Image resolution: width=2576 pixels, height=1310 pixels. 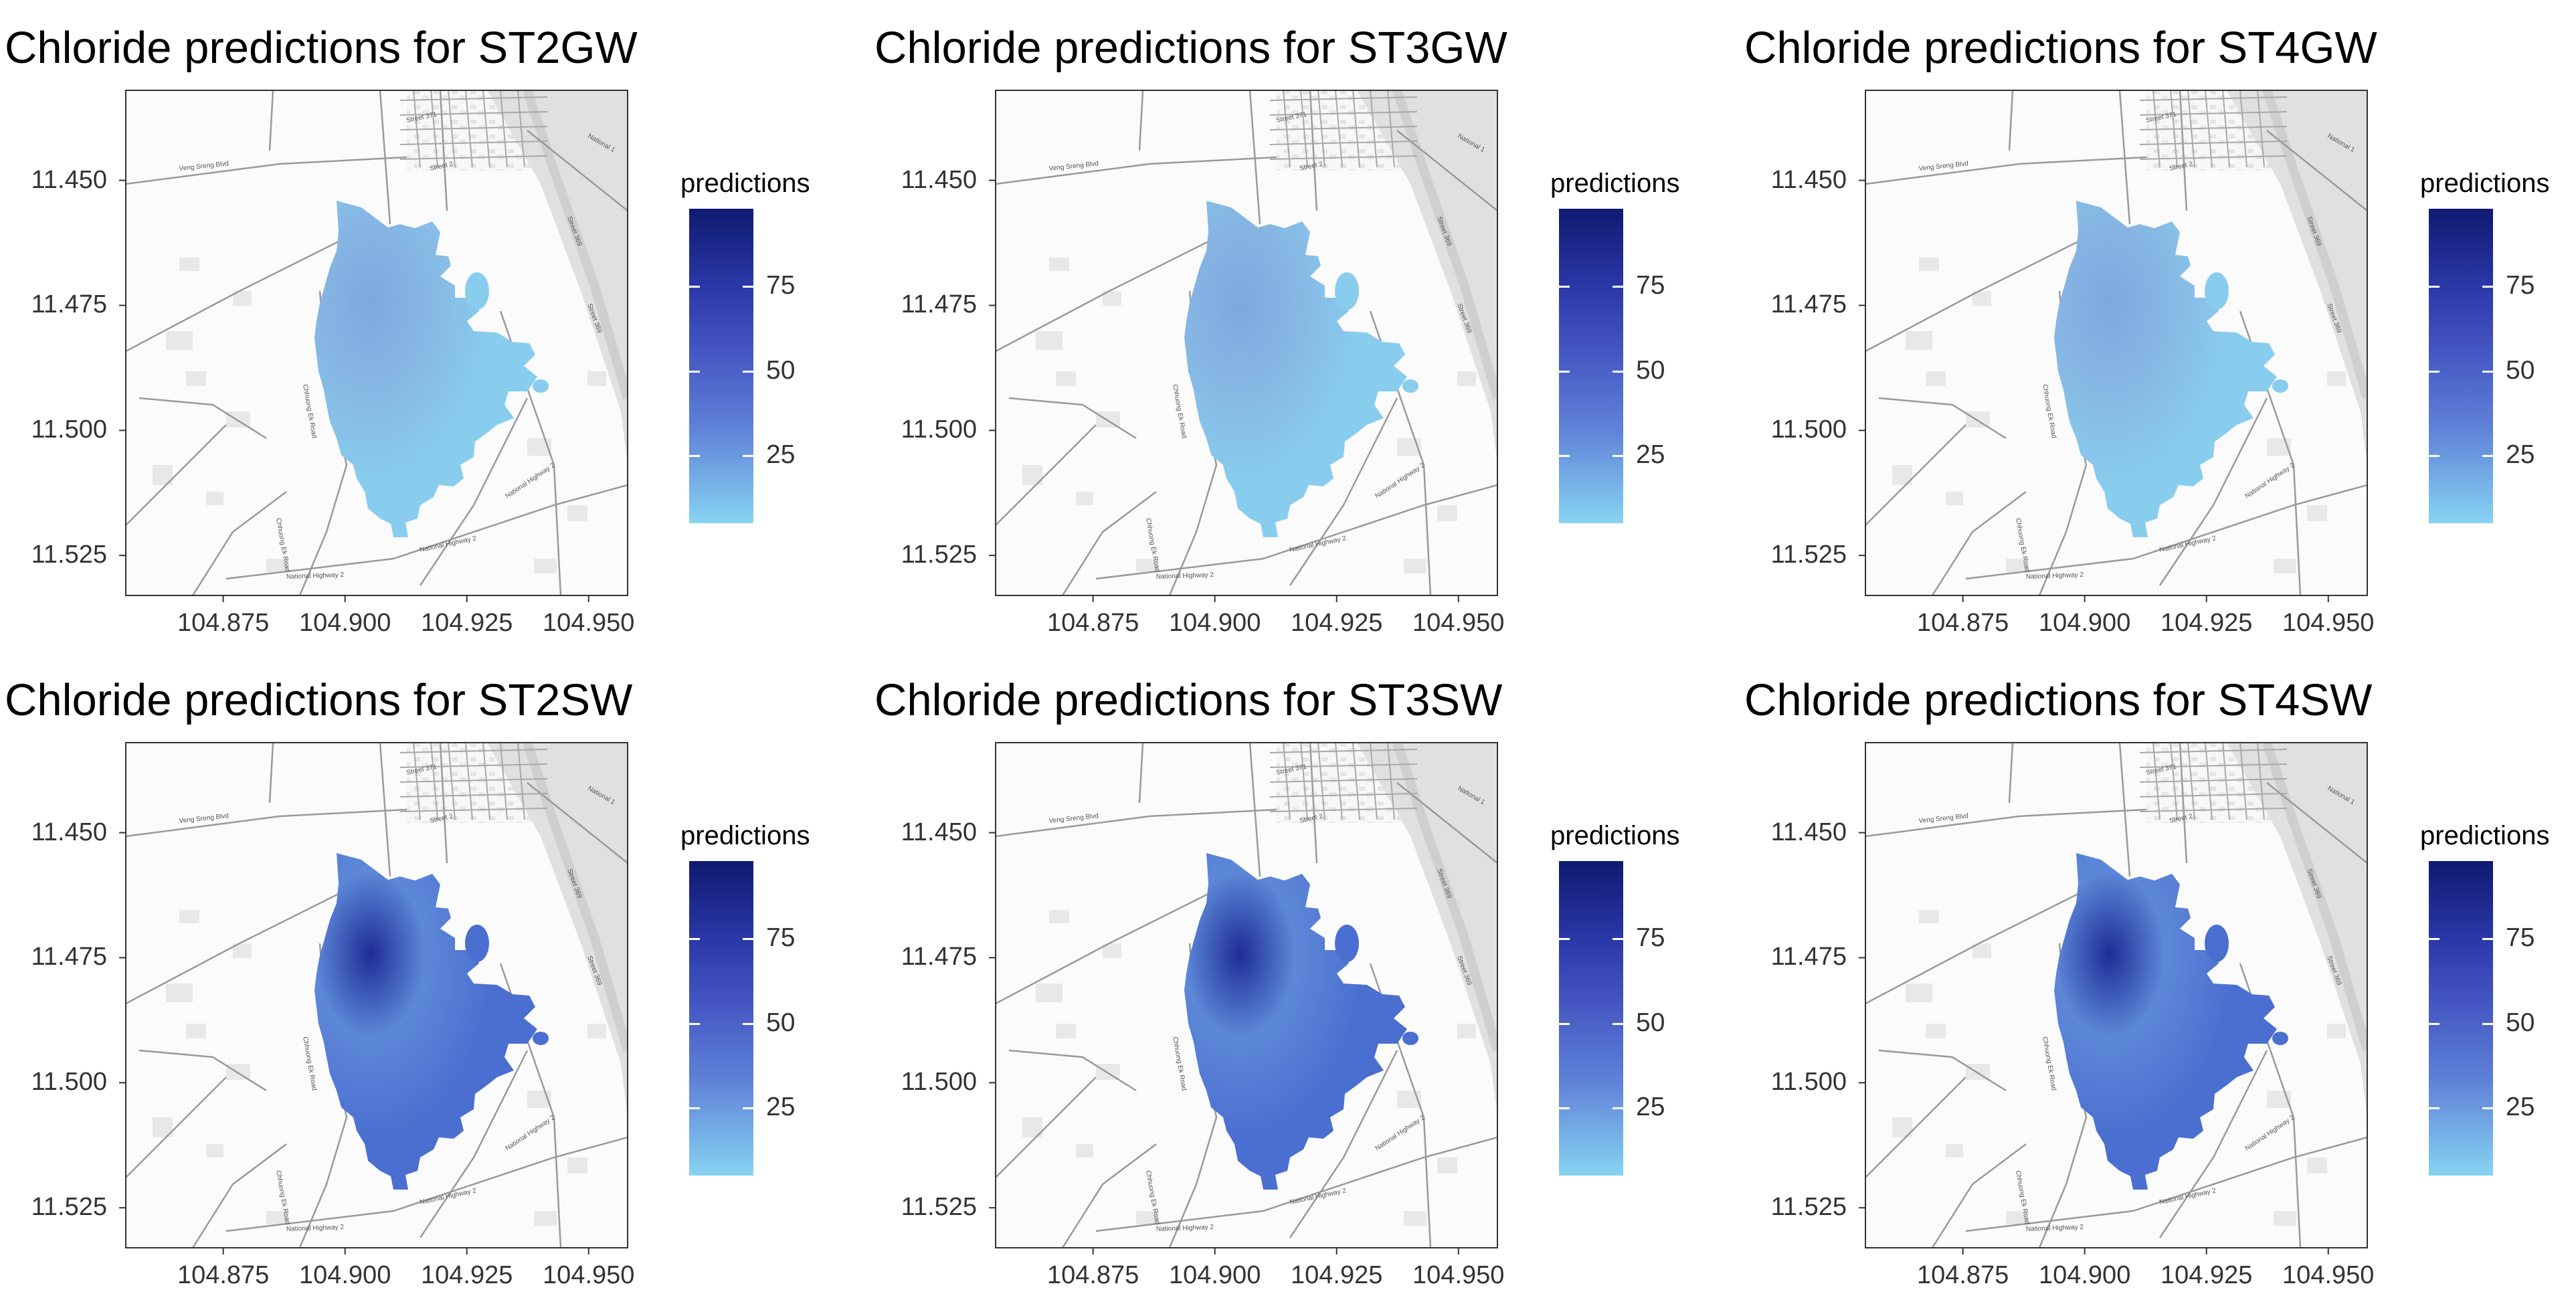 What do you see at coordinates (745, 184) in the screenshot?
I see `legend-title: predictions` at bounding box center [745, 184].